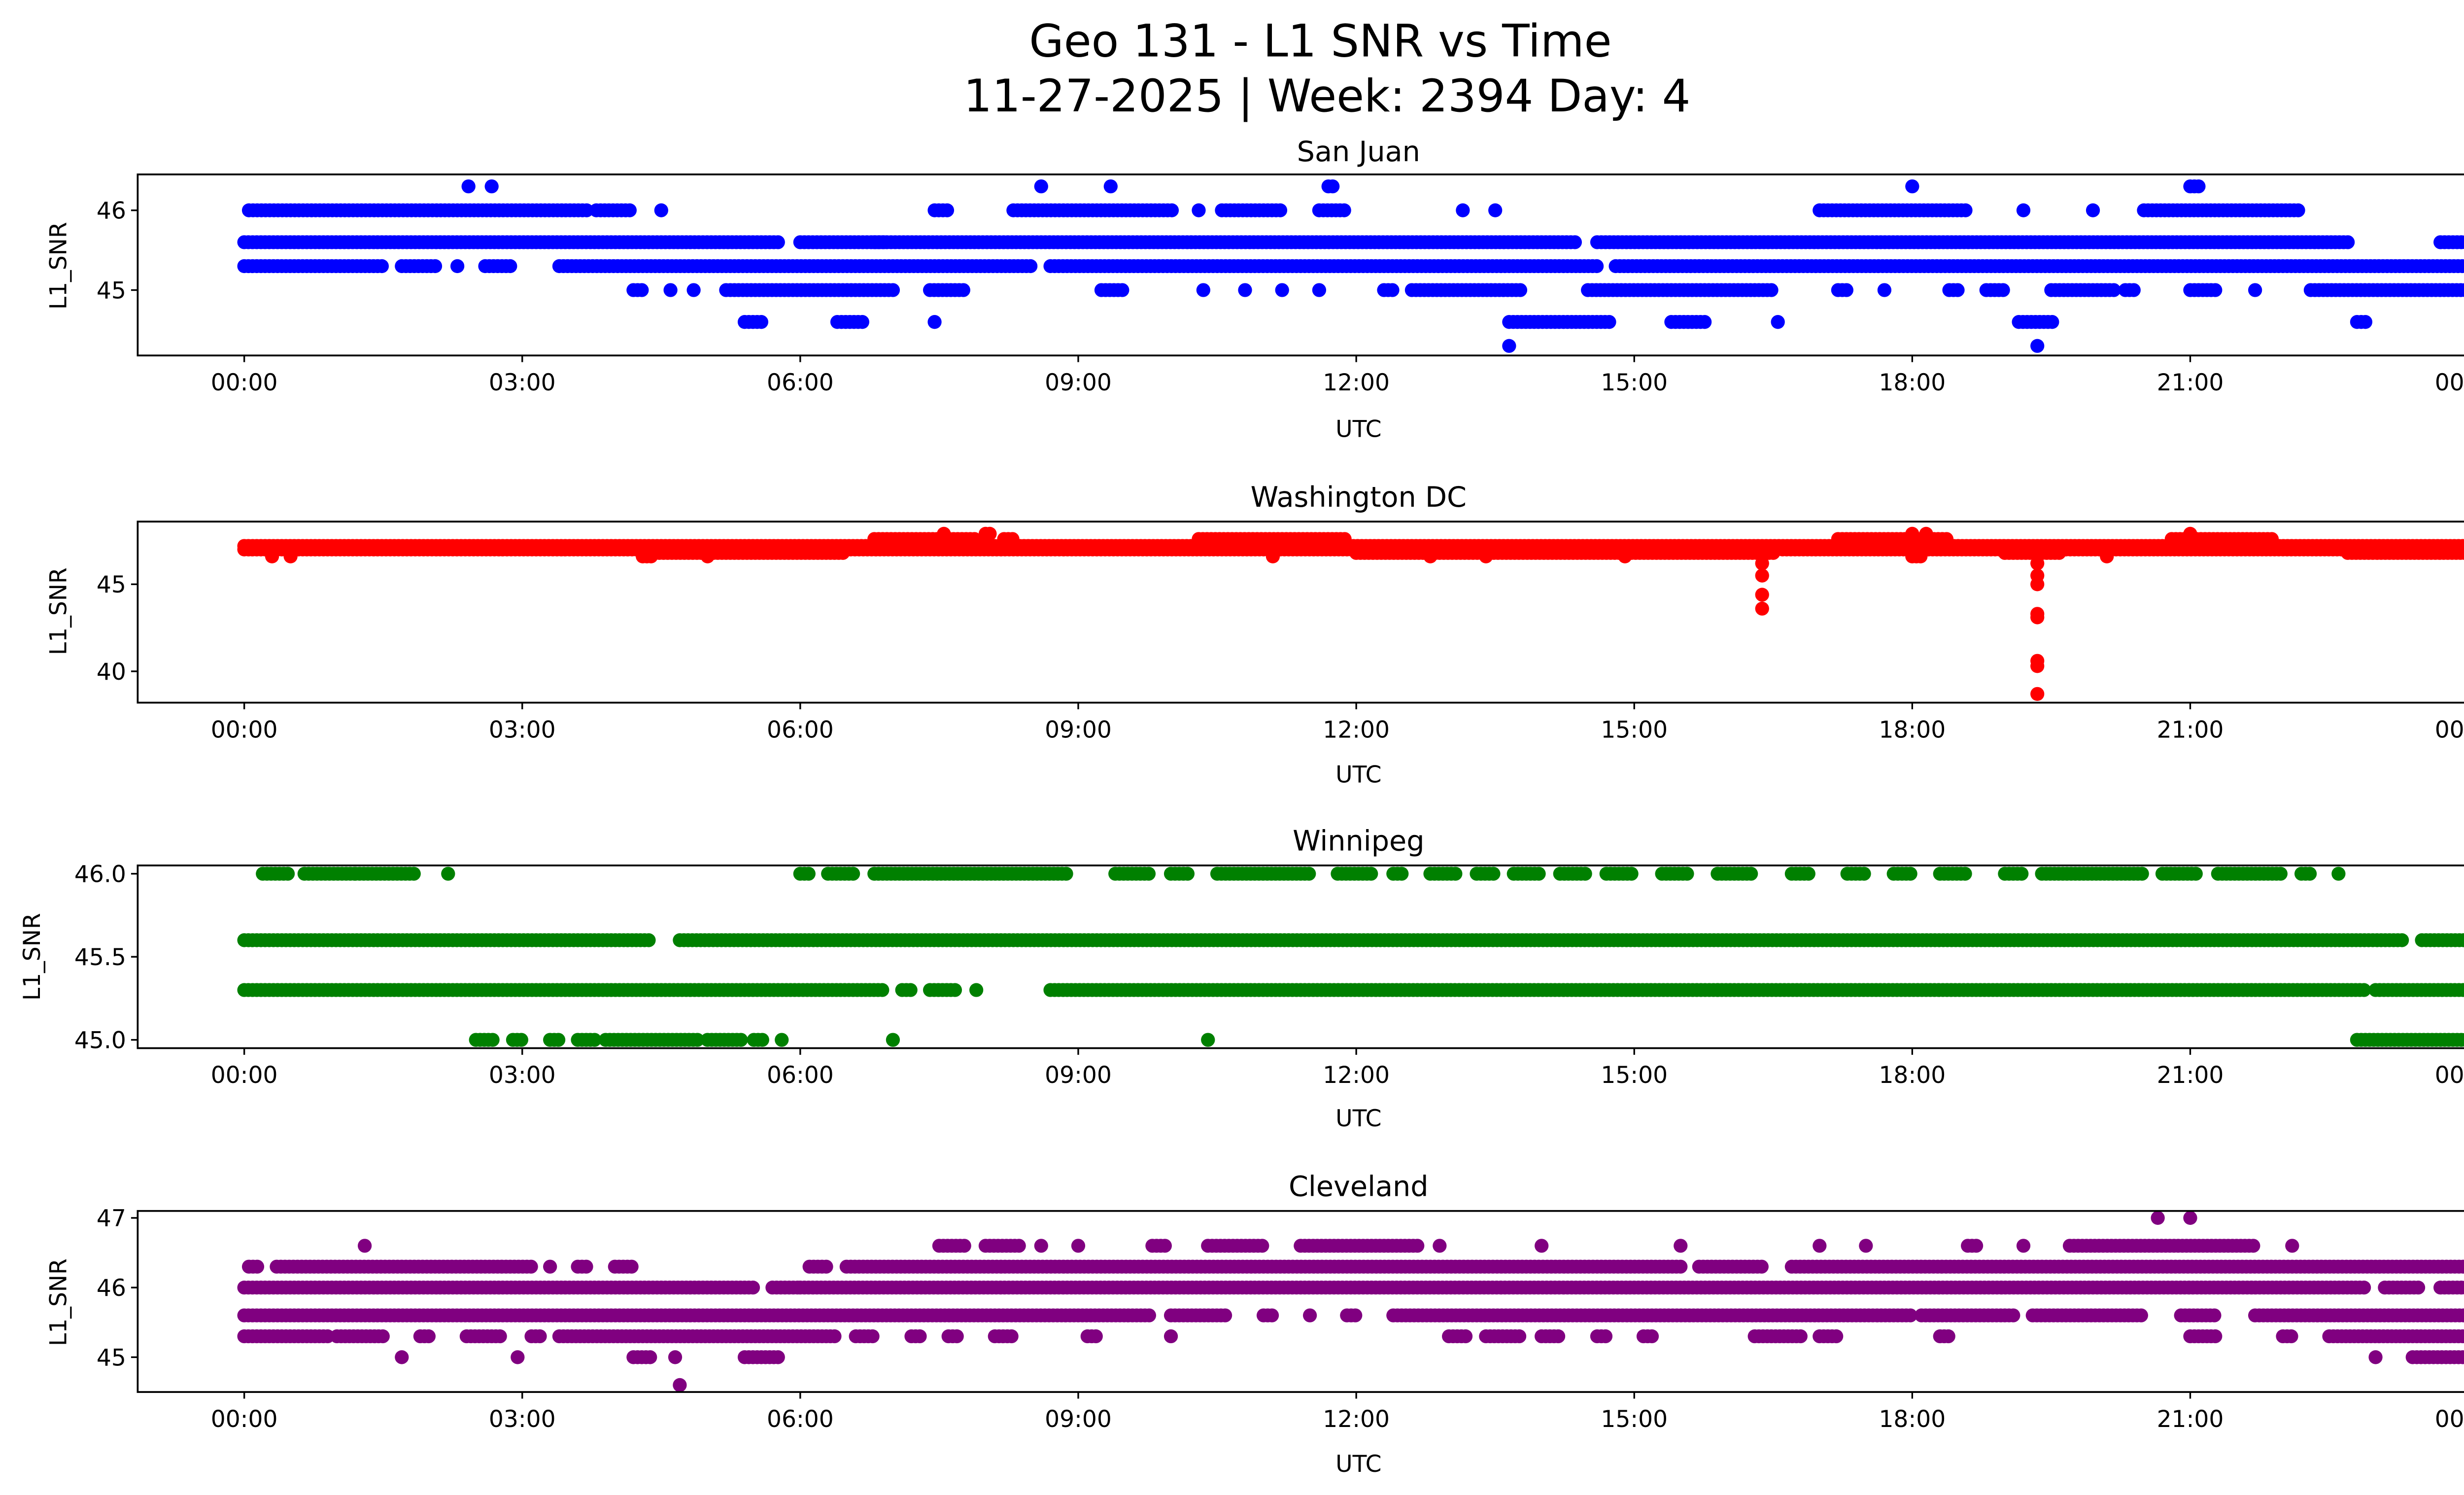 This screenshot has width=2464, height=1495. I want to click on x-tick-label: 12:00, so click(1356, 729).